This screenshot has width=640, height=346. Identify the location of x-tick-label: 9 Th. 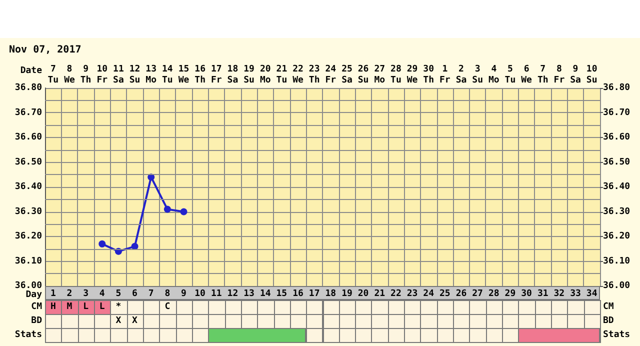
(86, 75).